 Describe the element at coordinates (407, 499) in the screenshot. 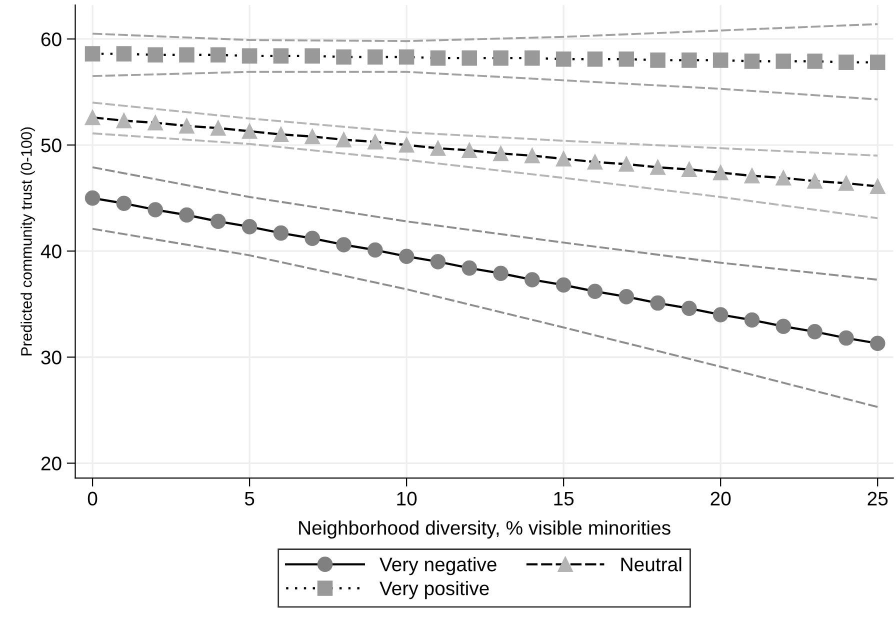

I see `x-tick-label: 10` at that location.